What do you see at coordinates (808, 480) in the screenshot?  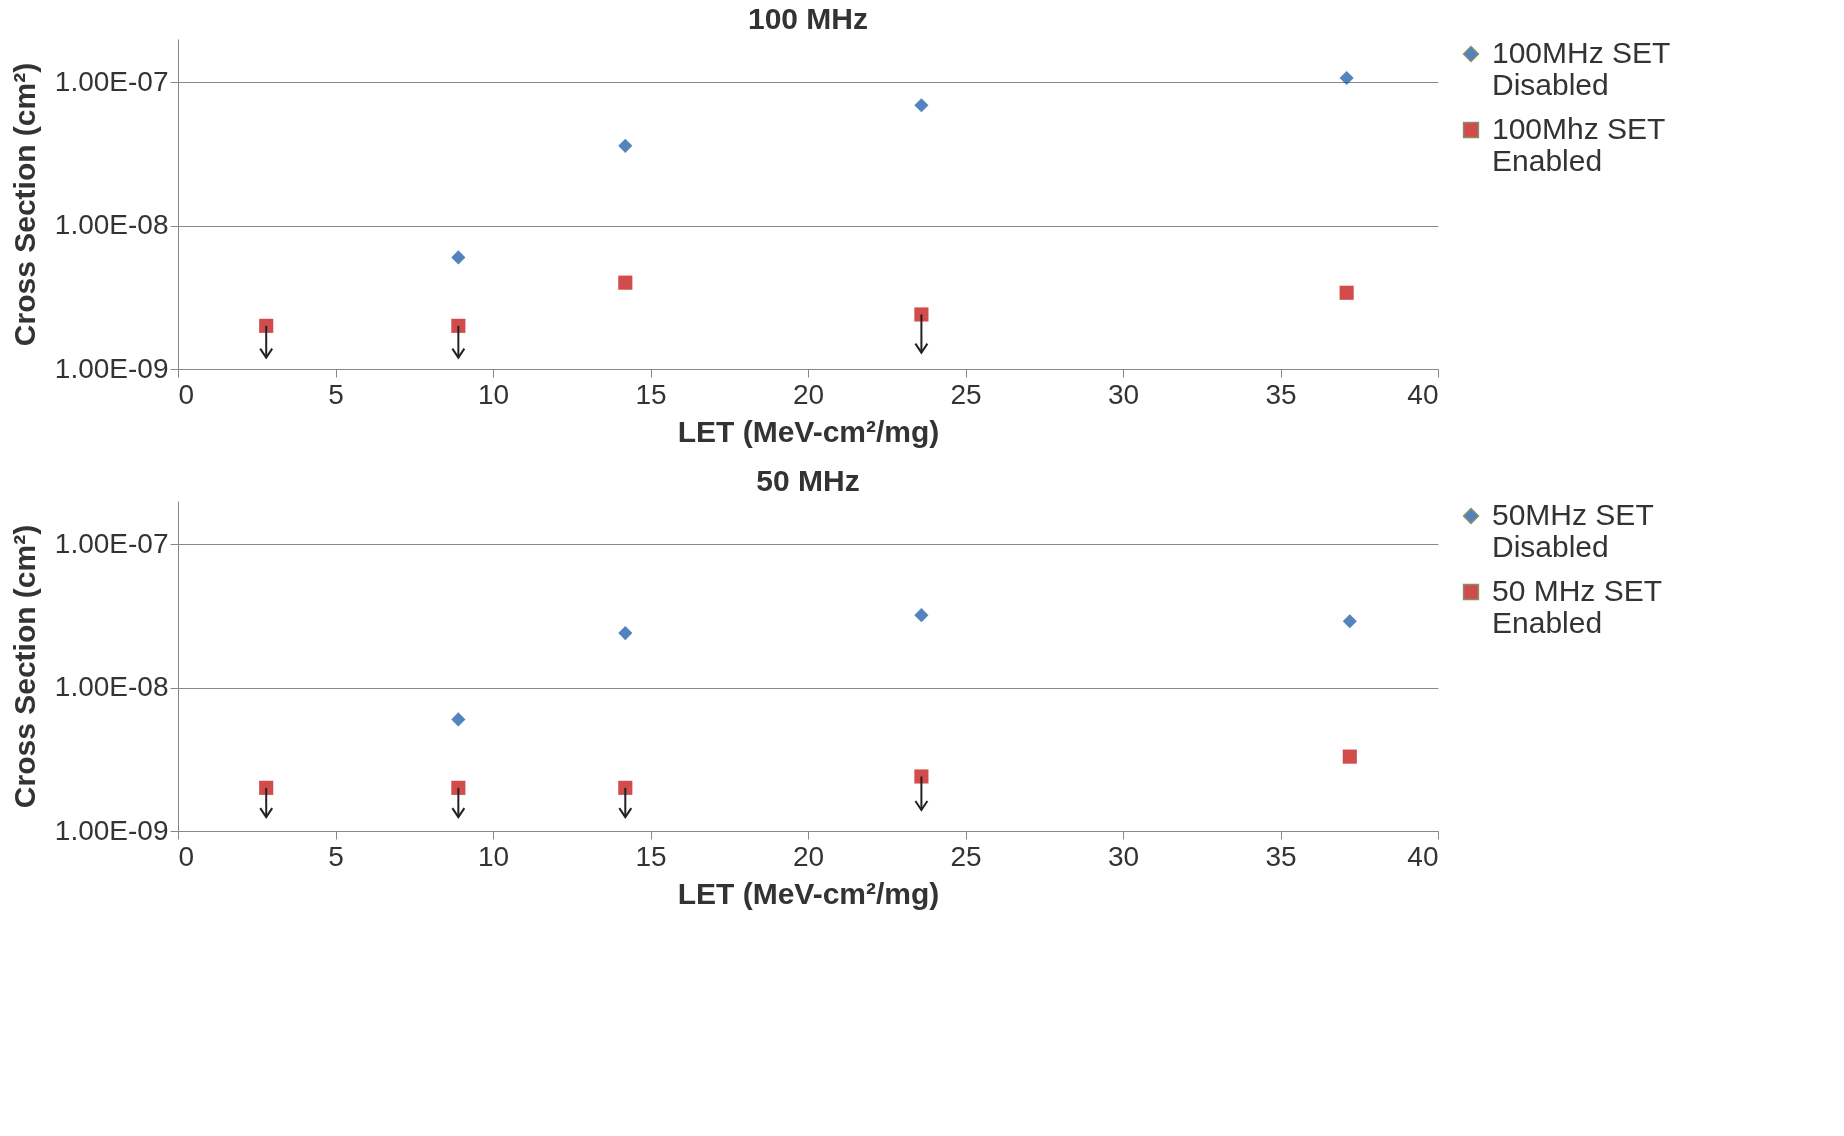 I see `chart-title: 50 MHz` at bounding box center [808, 480].